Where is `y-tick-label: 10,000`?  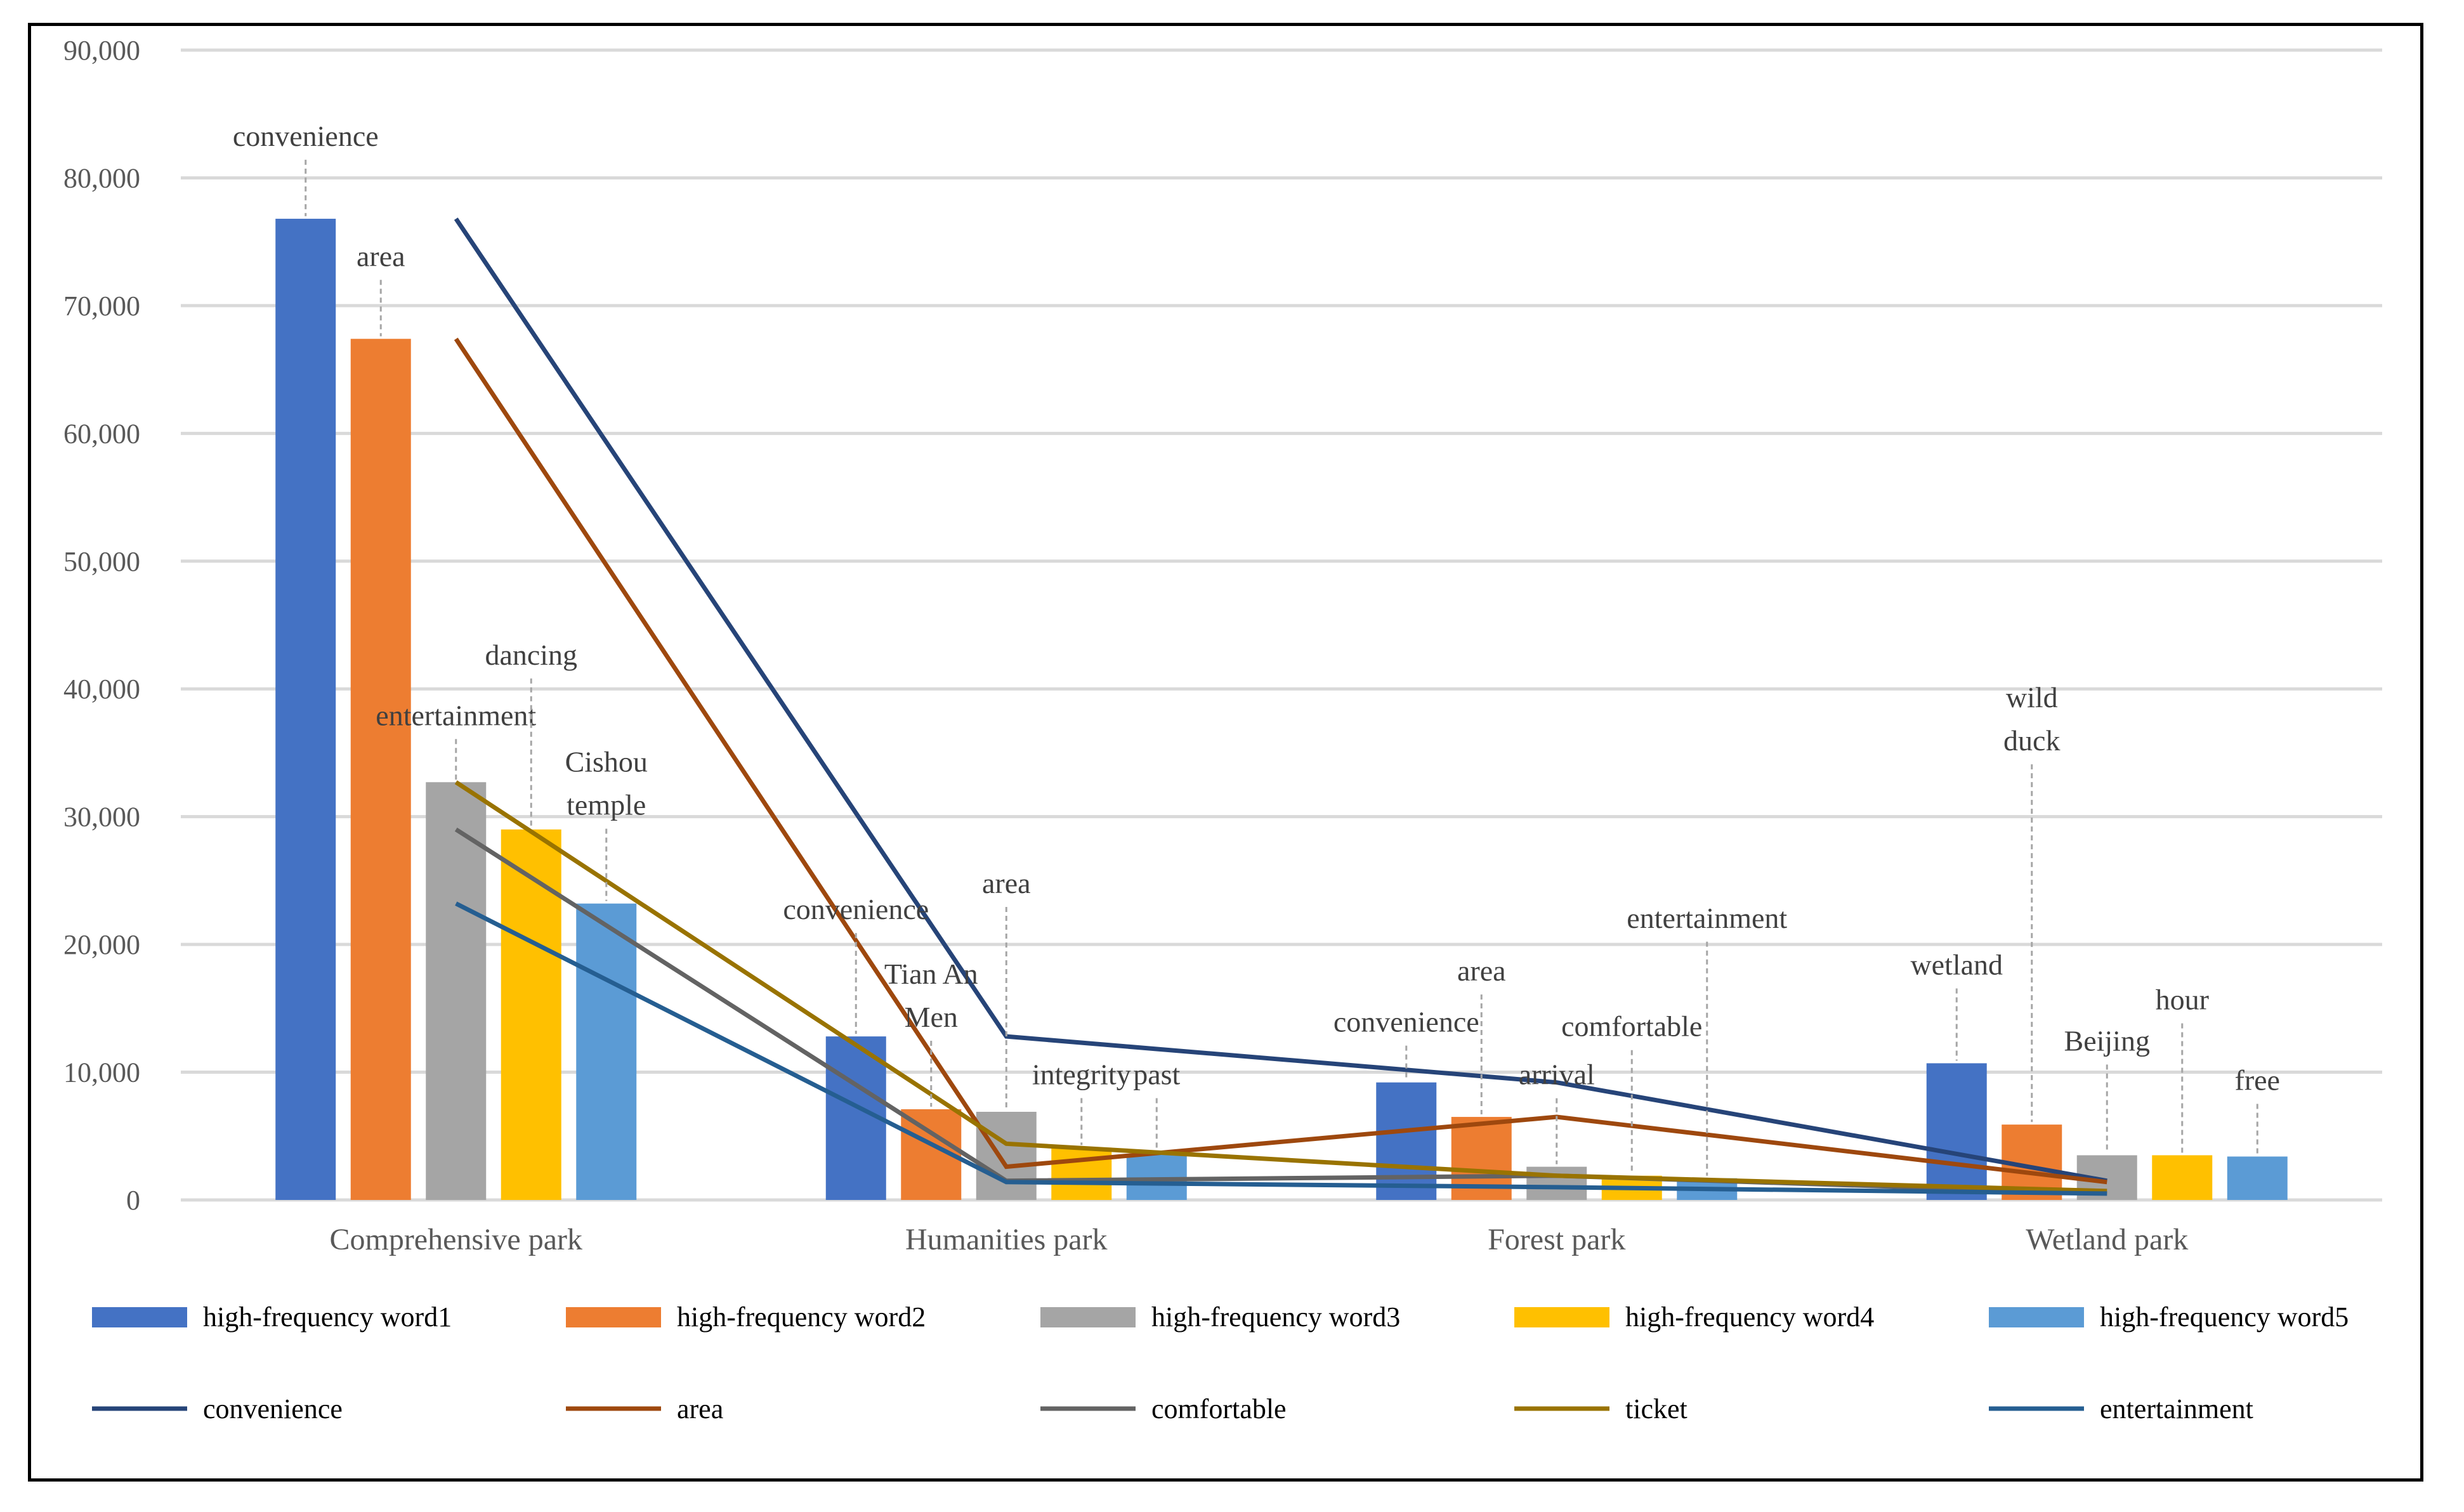 y-tick-label: 10,000 is located at coordinates (101, 1072).